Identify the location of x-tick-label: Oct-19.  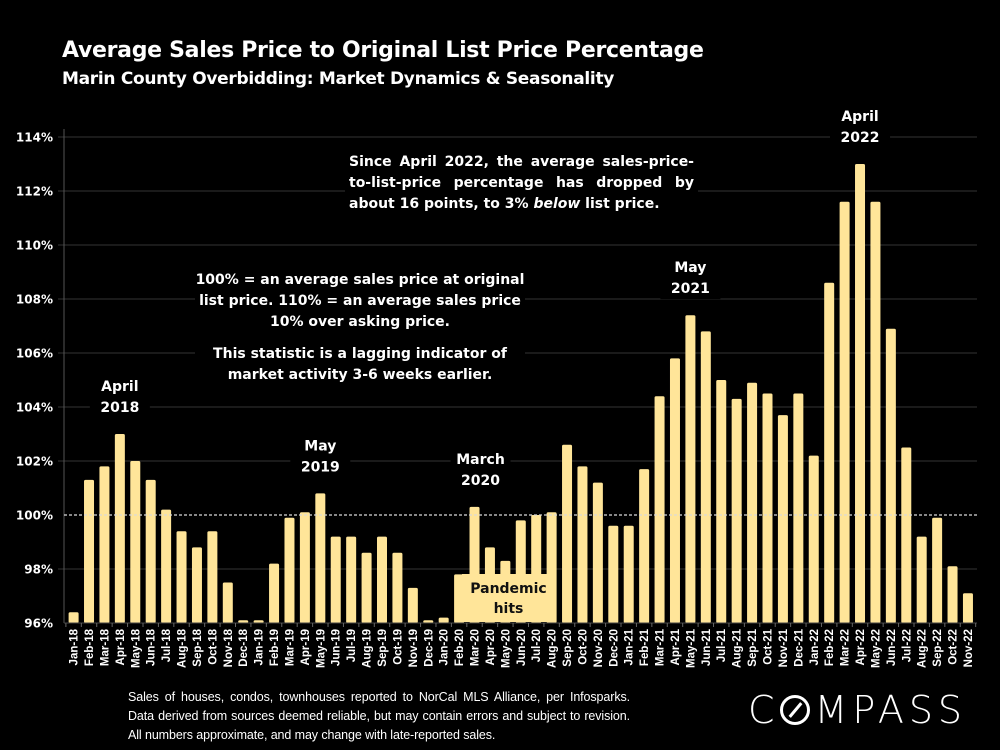
(398, 647).